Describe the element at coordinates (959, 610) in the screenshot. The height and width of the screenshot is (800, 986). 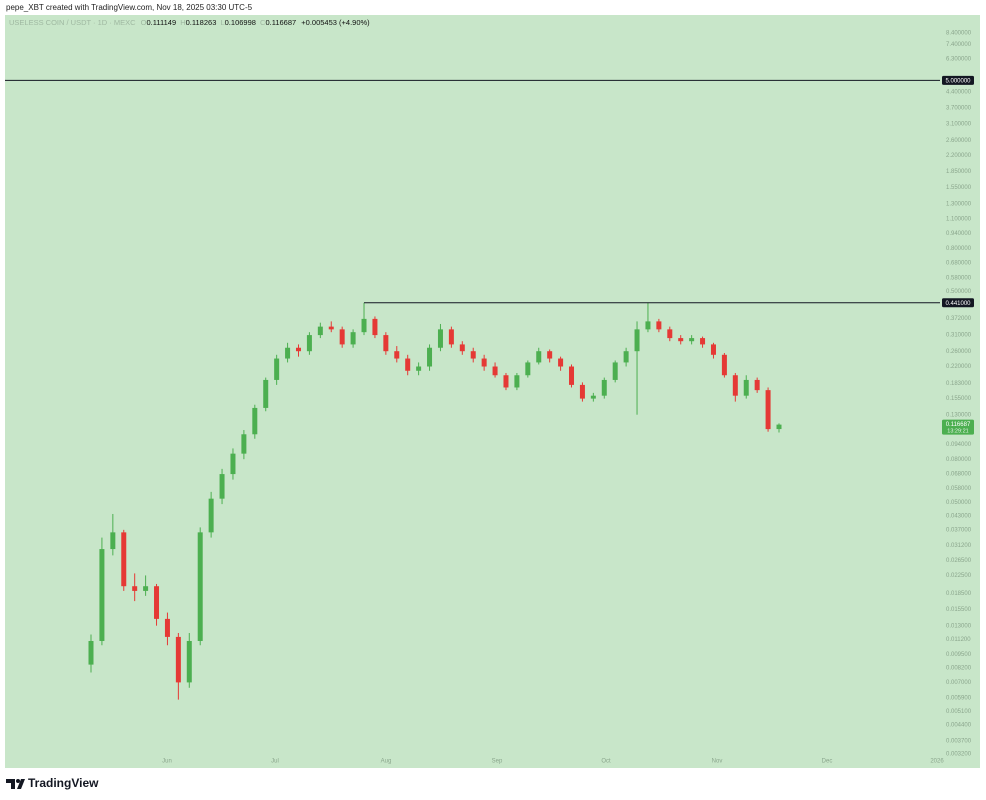
I see `y-tick-label: 0.015500` at that location.